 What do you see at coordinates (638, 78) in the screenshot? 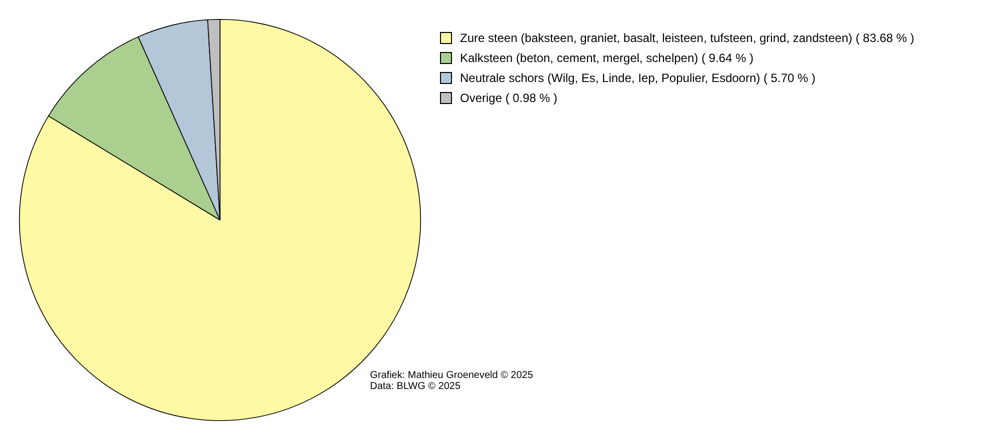
I see `legend-label: Neutrale schors (Wilg, Es, Linde, Iep, Populier, Esdoorn) ( 5.70 % )` at bounding box center [638, 78].